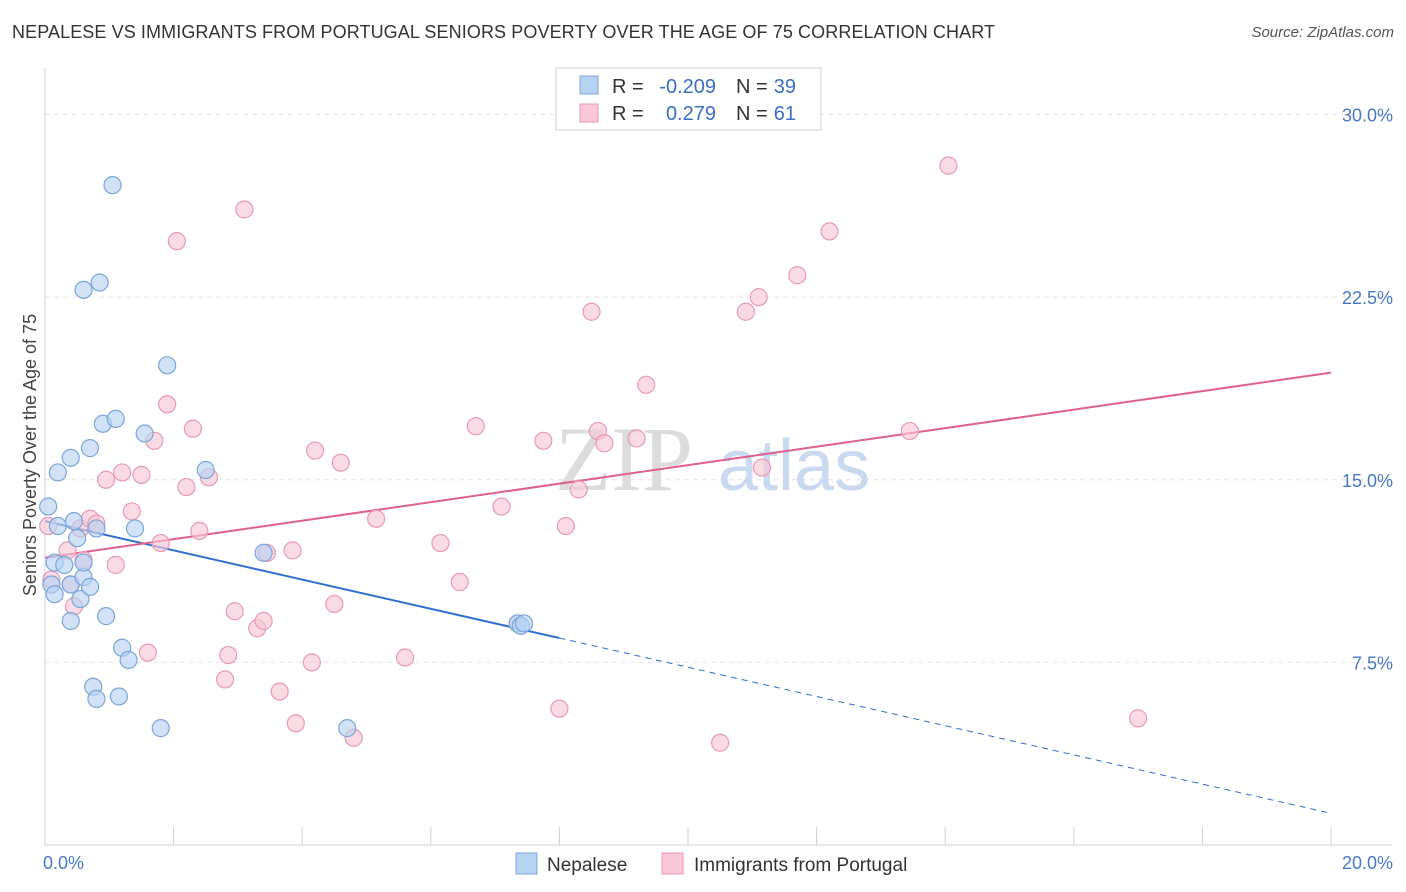  What do you see at coordinates (691, 114) in the screenshot?
I see `stats-r-value: 0.279` at bounding box center [691, 114].